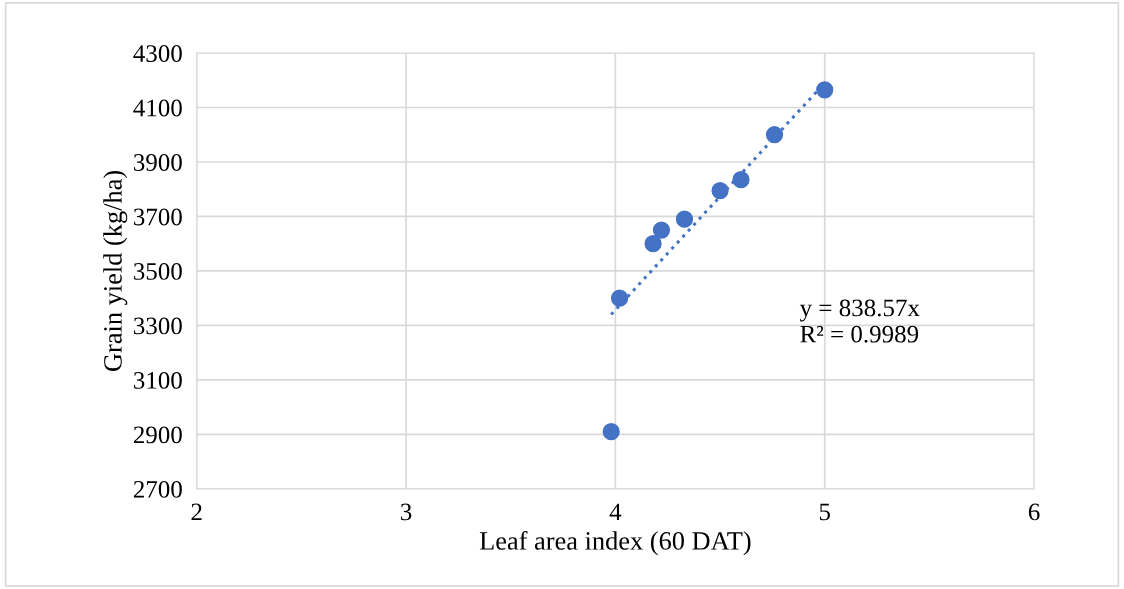 Image resolution: width=1124 pixels, height=589 pixels. I want to click on y-axis-title: Grain yield (kg/ha), so click(115, 270).